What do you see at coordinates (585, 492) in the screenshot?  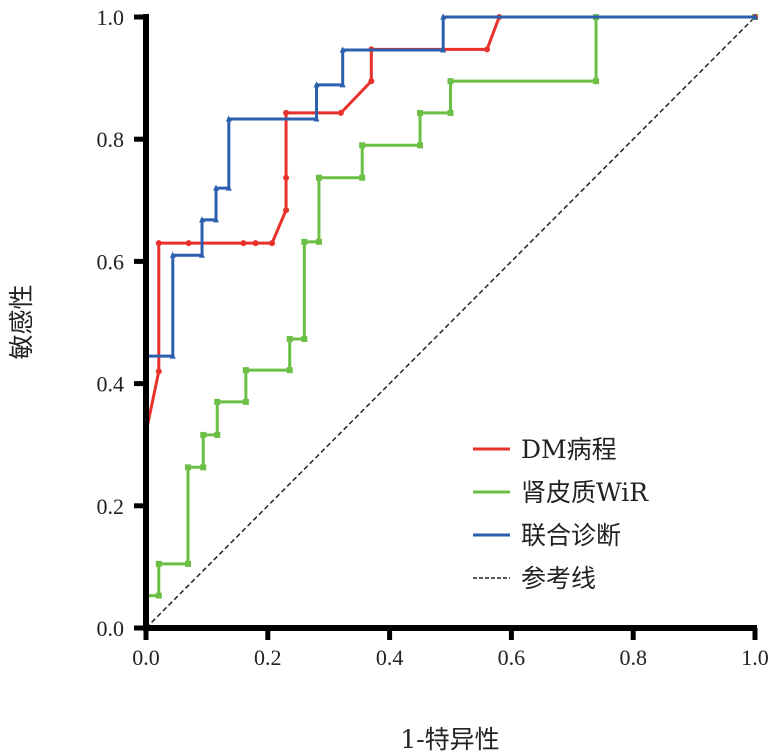 I see `legend-label: 肾皮质WiR` at bounding box center [585, 492].